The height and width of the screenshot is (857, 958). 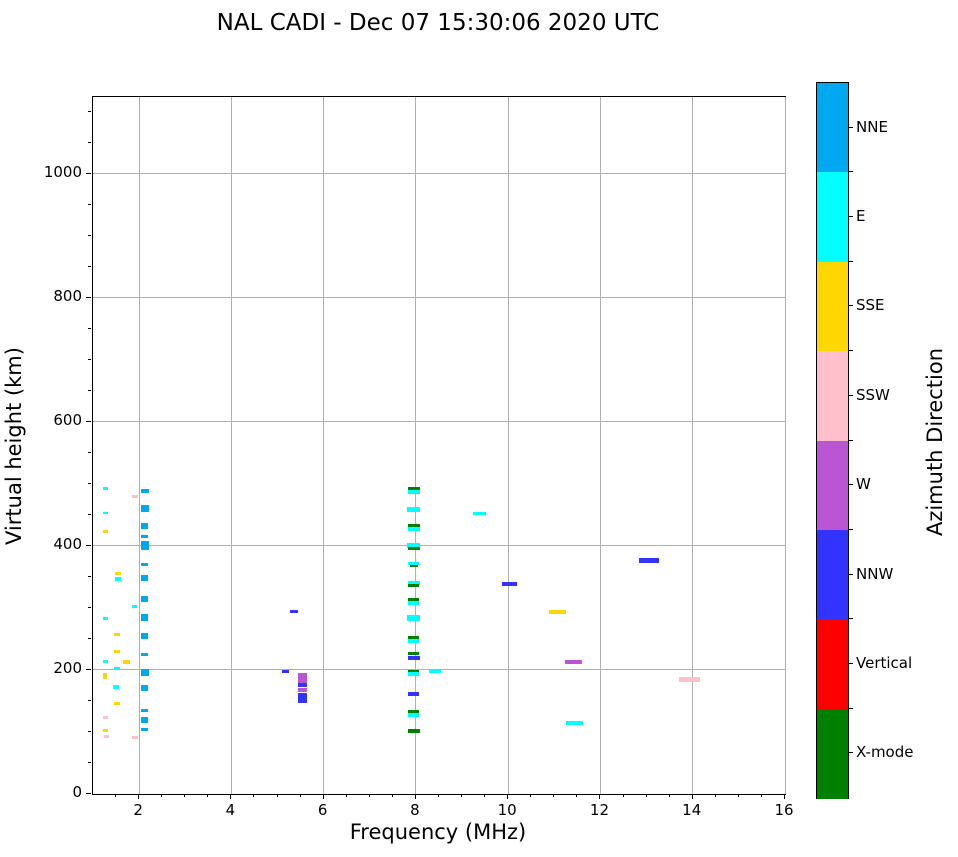 What do you see at coordinates (67, 295) in the screenshot?
I see `y-tick-label: 800` at bounding box center [67, 295].